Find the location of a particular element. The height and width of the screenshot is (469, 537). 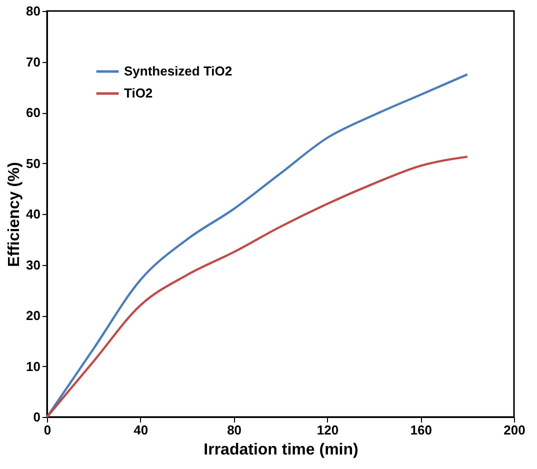

y-tick-label: 30 is located at coordinates (33, 264).